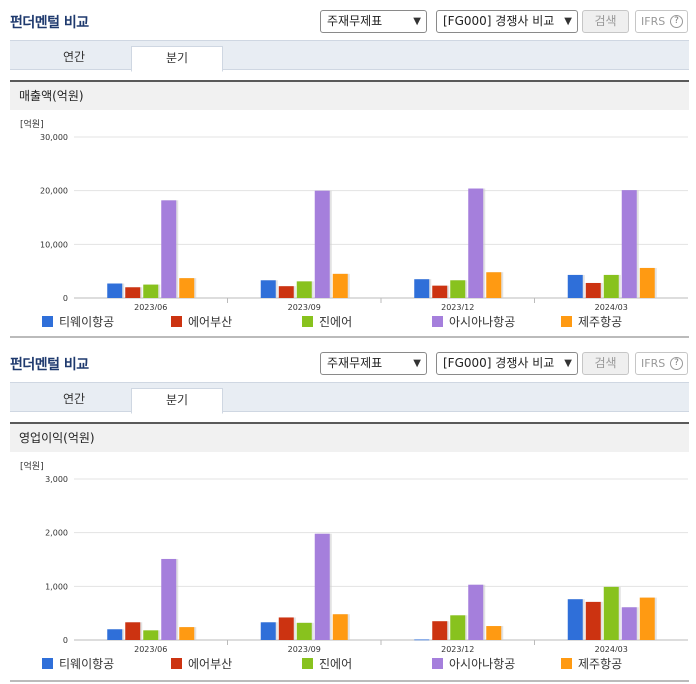 The width and height of the screenshot is (696, 684). Describe the element at coordinates (56, 586) in the screenshot. I see `y-tick-label: 1,000` at that location.